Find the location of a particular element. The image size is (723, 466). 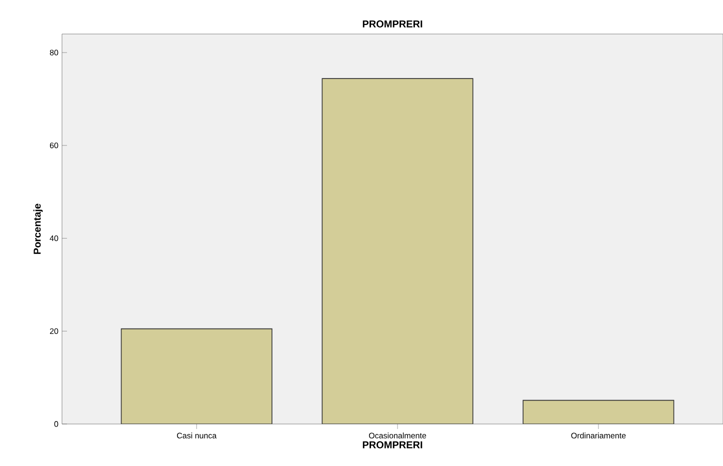

x-tick-label: Ordinariamente is located at coordinates (598, 435).